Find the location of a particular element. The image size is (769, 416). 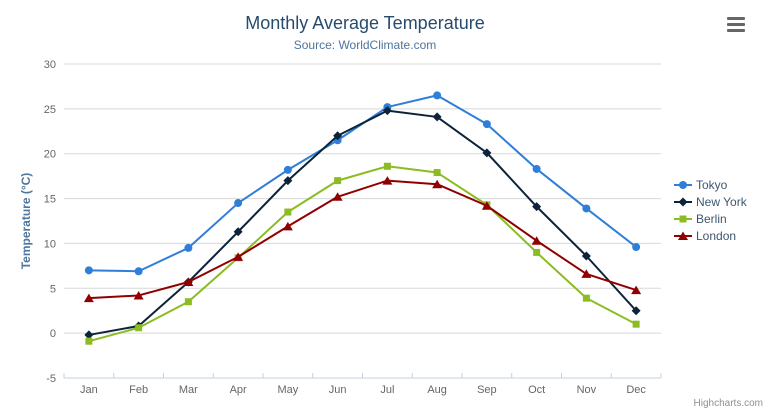

square-marker-icon is located at coordinates (683, 219).